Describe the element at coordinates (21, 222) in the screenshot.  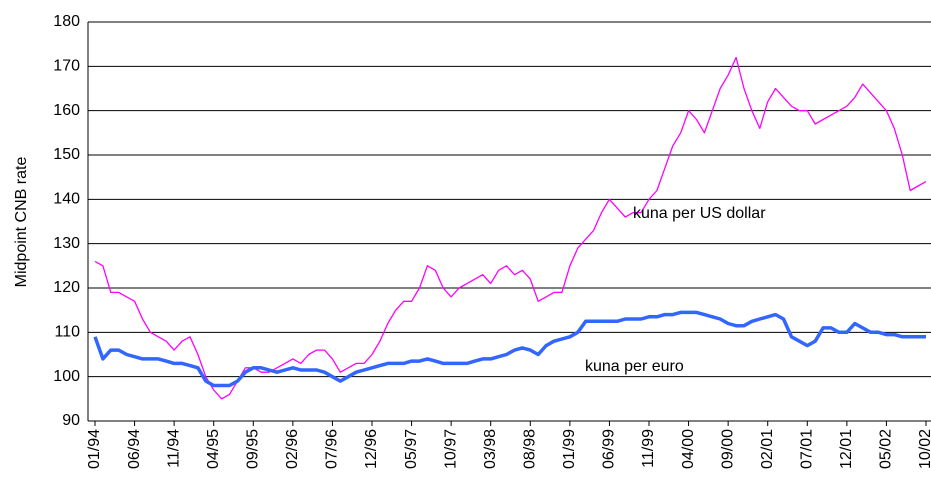
I see `y-axis-title: Midpoint CNB rate` at that location.